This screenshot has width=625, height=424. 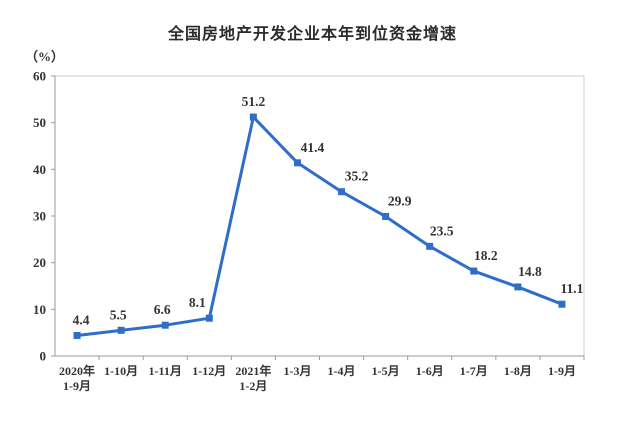 I want to click on data-point-label: 5.5, so click(x=118, y=314).